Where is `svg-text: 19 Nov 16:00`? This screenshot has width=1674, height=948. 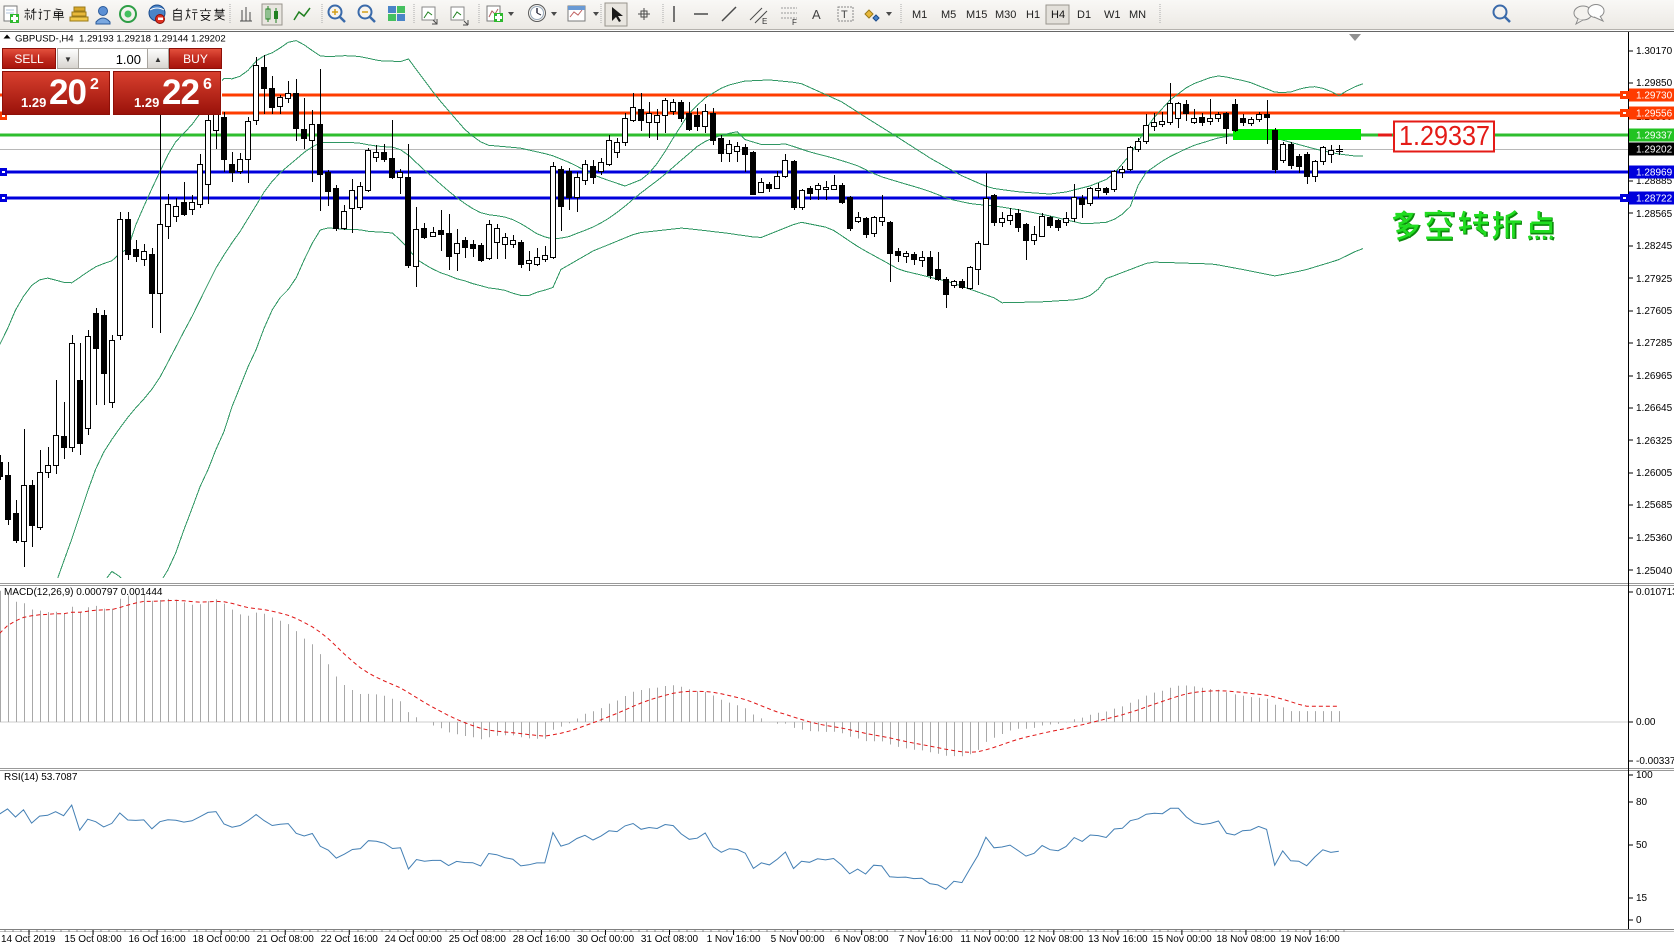 svg-text: 19 Nov 16:00 is located at coordinates (1310, 939).